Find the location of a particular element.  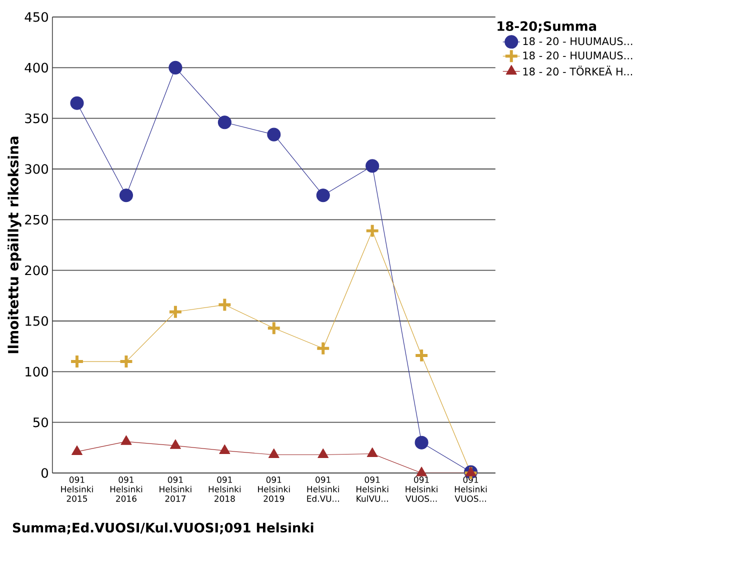

y-tick-label: 350 is located at coordinates (36, 118).